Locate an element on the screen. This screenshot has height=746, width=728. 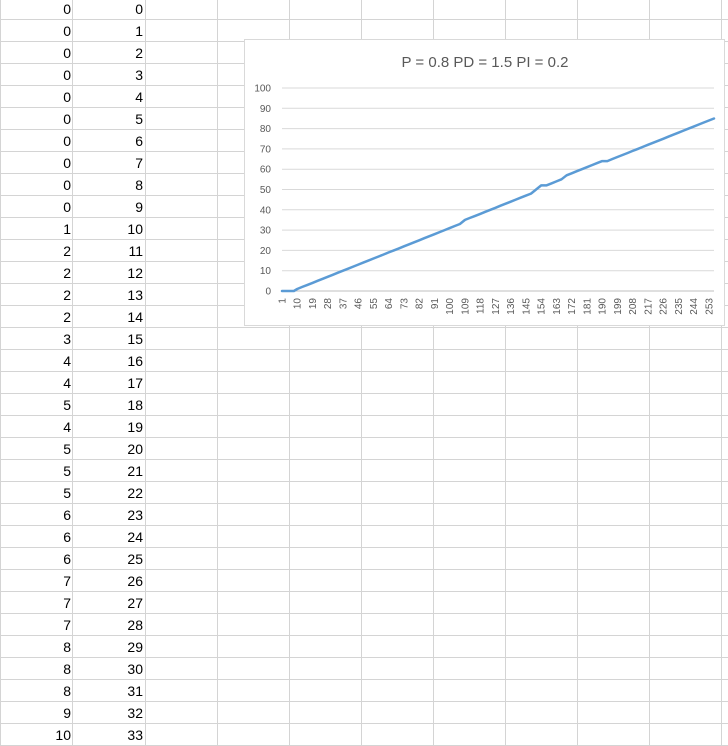
y-tick-label: 0 is located at coordinates (268, 292).